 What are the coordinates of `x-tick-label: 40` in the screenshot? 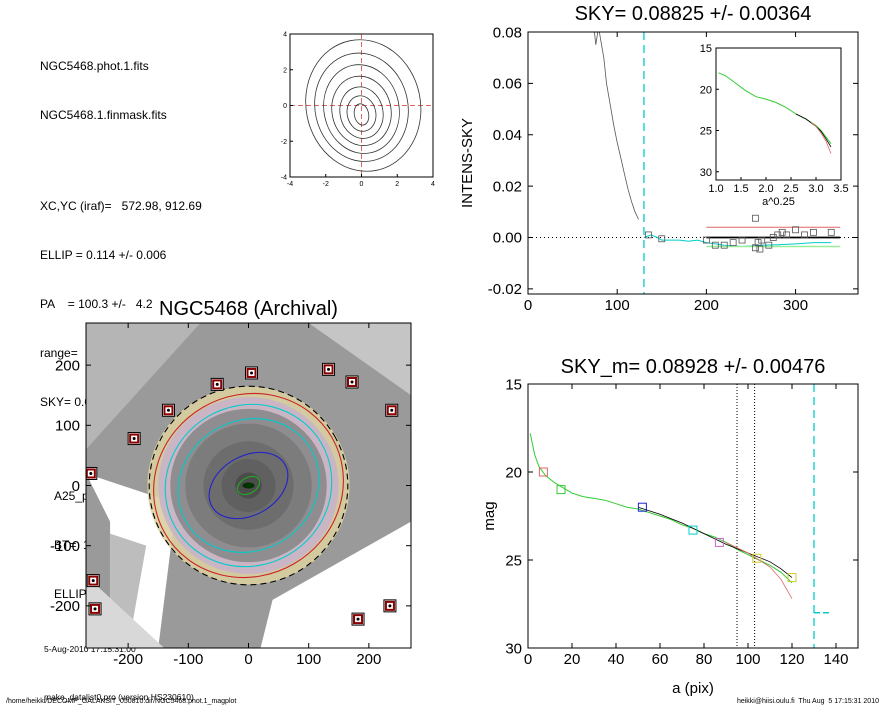 It's located at (616, 659).